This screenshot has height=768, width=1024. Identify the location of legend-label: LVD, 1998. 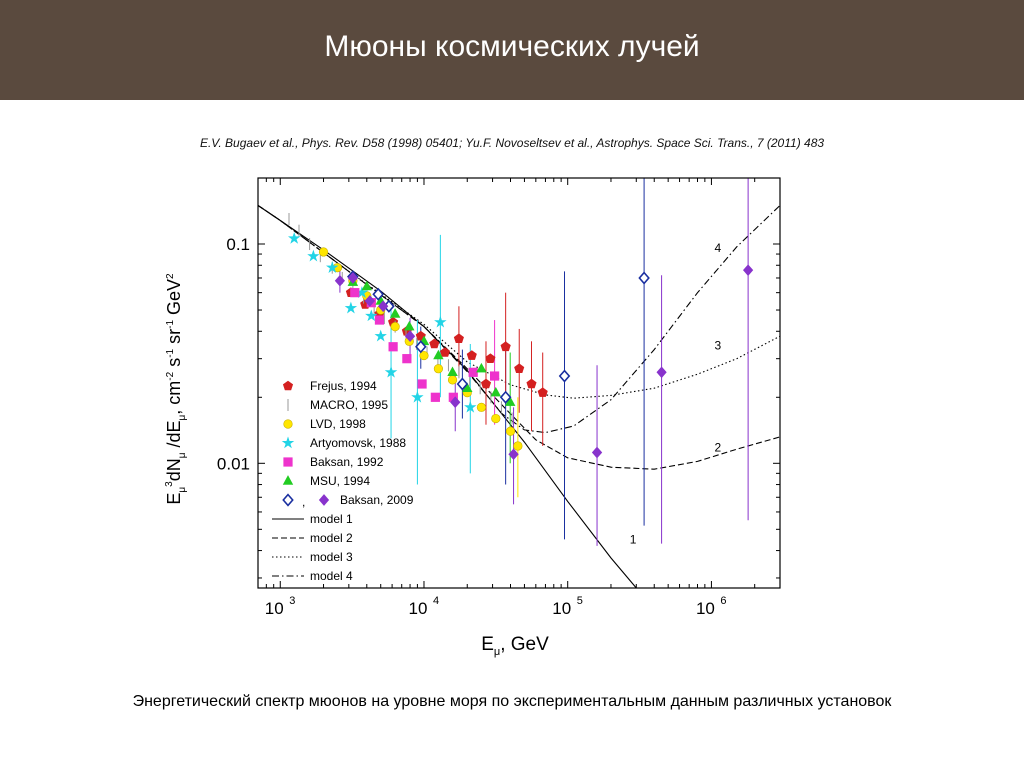
(338, 424).